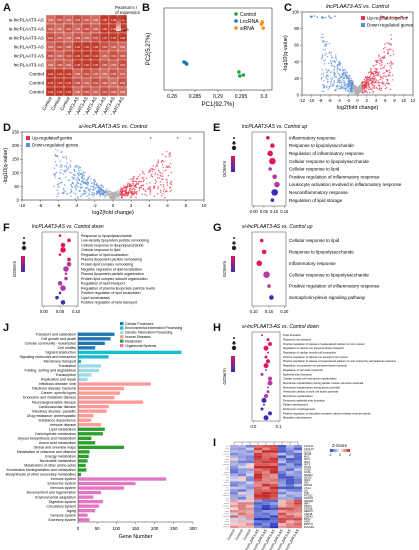 This screenshot has height=550, width=419. I want to click on heatmap-cell-value: 0.83, so click(60, 56).